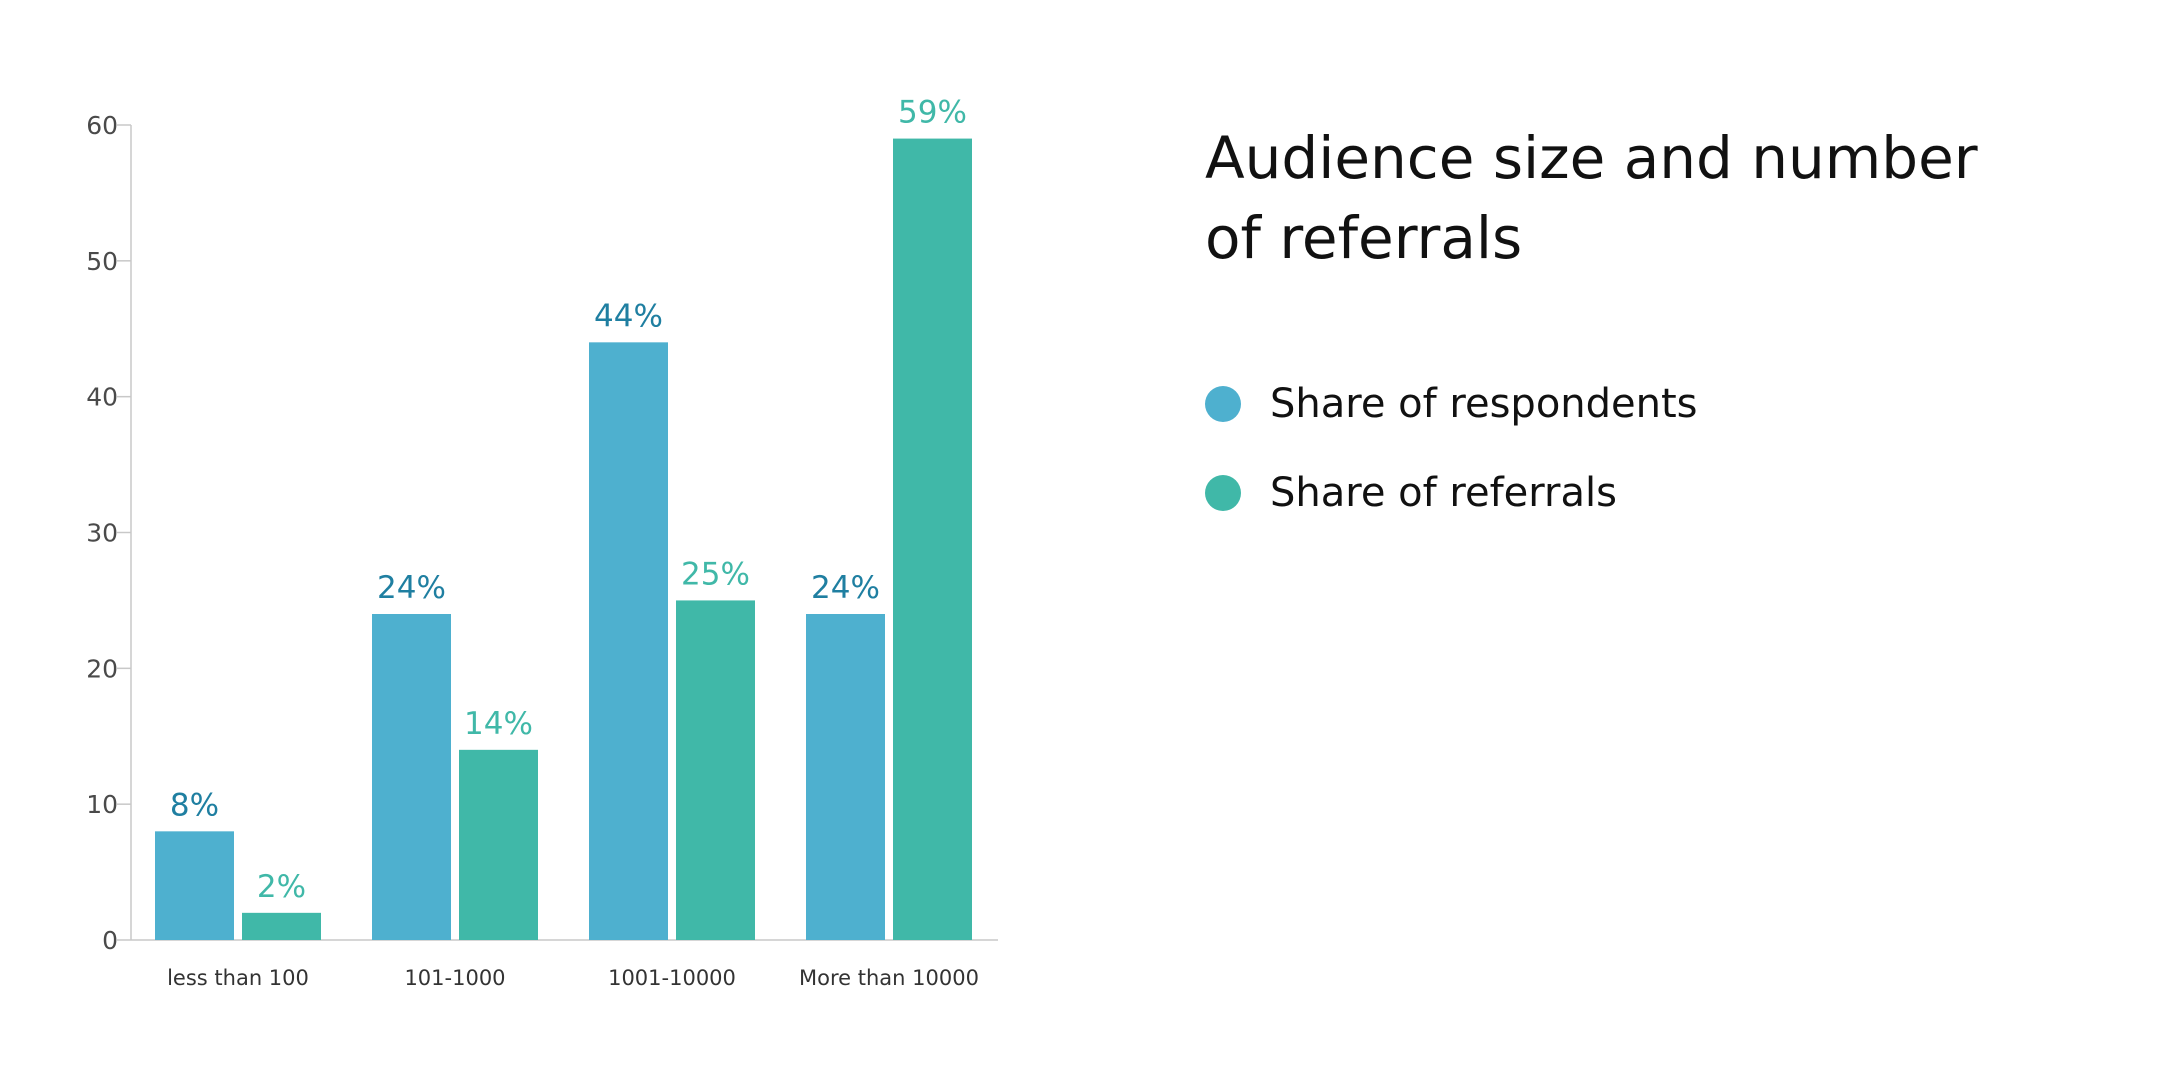 This screenshot has height=1081, width=2161. What do you see at coordinates (498, 724) in the screenshot?
I see `data-label-referrals-1: 14%` at bounding box center [498, 724].